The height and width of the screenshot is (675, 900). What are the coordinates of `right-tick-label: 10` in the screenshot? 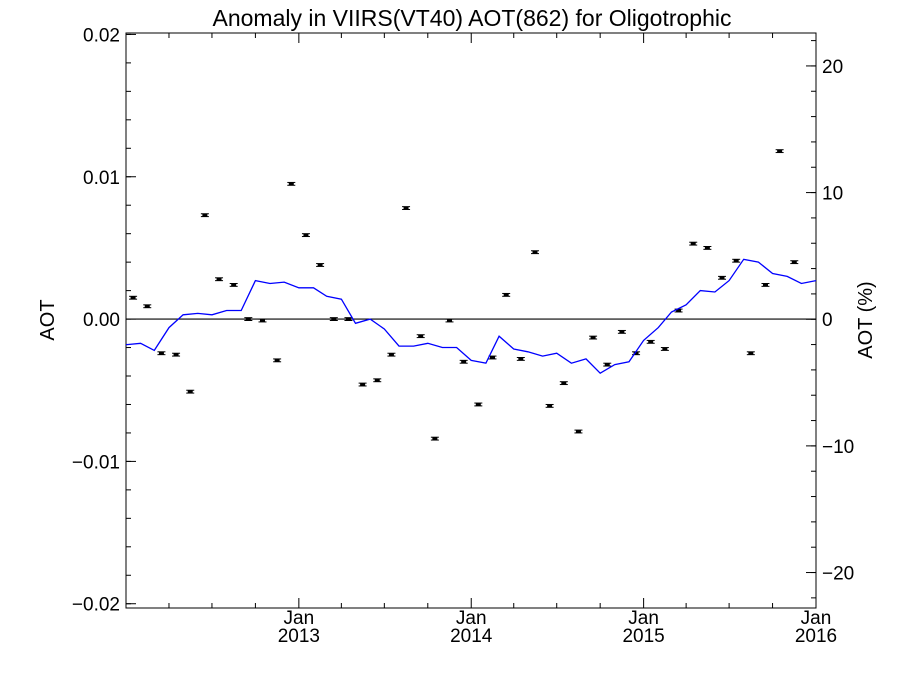 It's located at (832, 194).